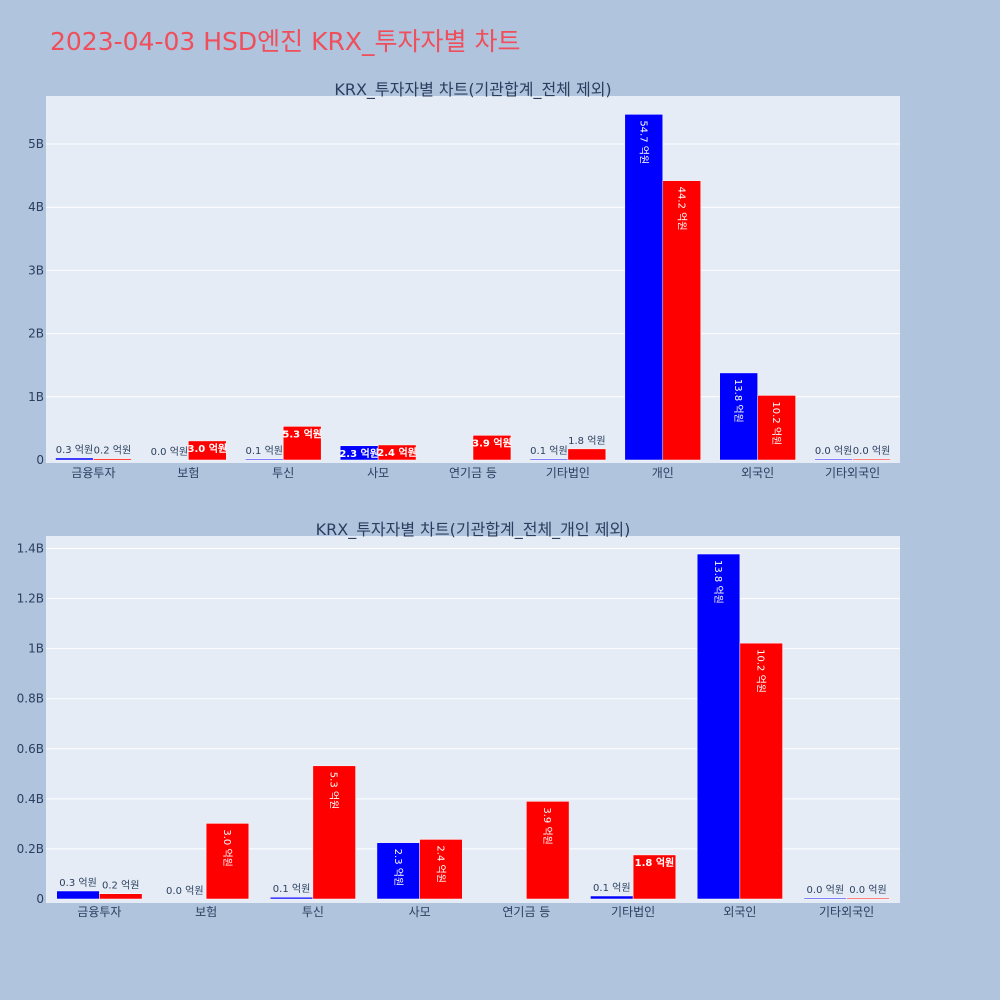 The image size is (1000, 1000). What do you see at coordinates (473, 530) in the screenshot?
I see `chart-2-title: KRX_투자자별 차트(기관합계_전체_개인 제외)` at bounding box center [473, 530].